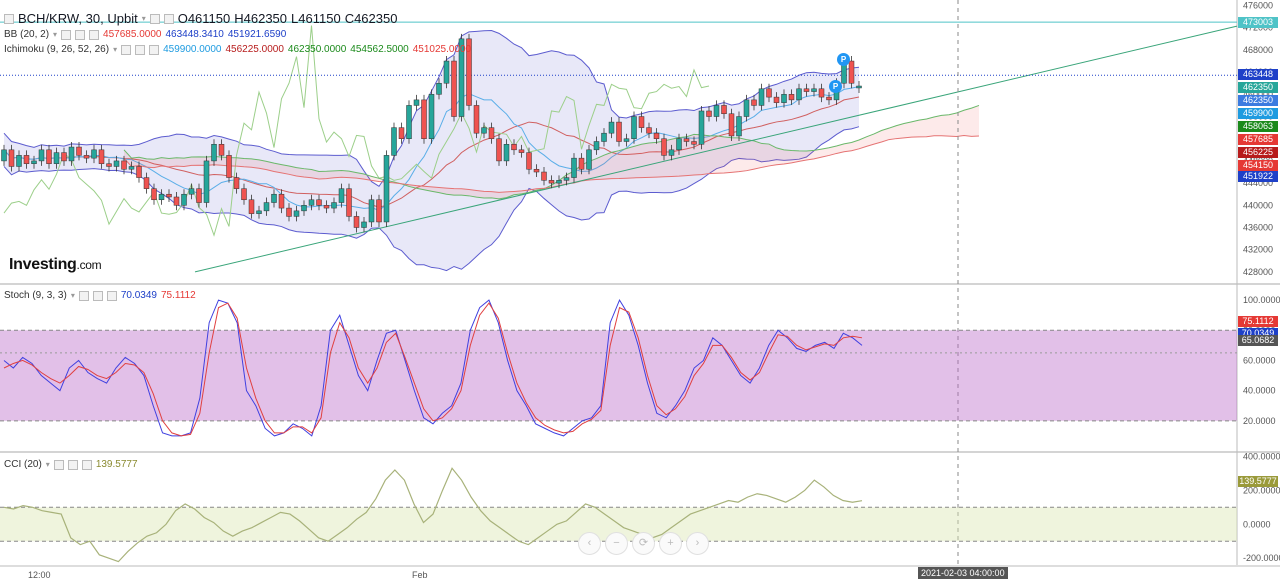  What do you see at coordinates (261, 18) in the screenshot?
I see `ohlc-high: H462350` at bounding box center [261, 18].